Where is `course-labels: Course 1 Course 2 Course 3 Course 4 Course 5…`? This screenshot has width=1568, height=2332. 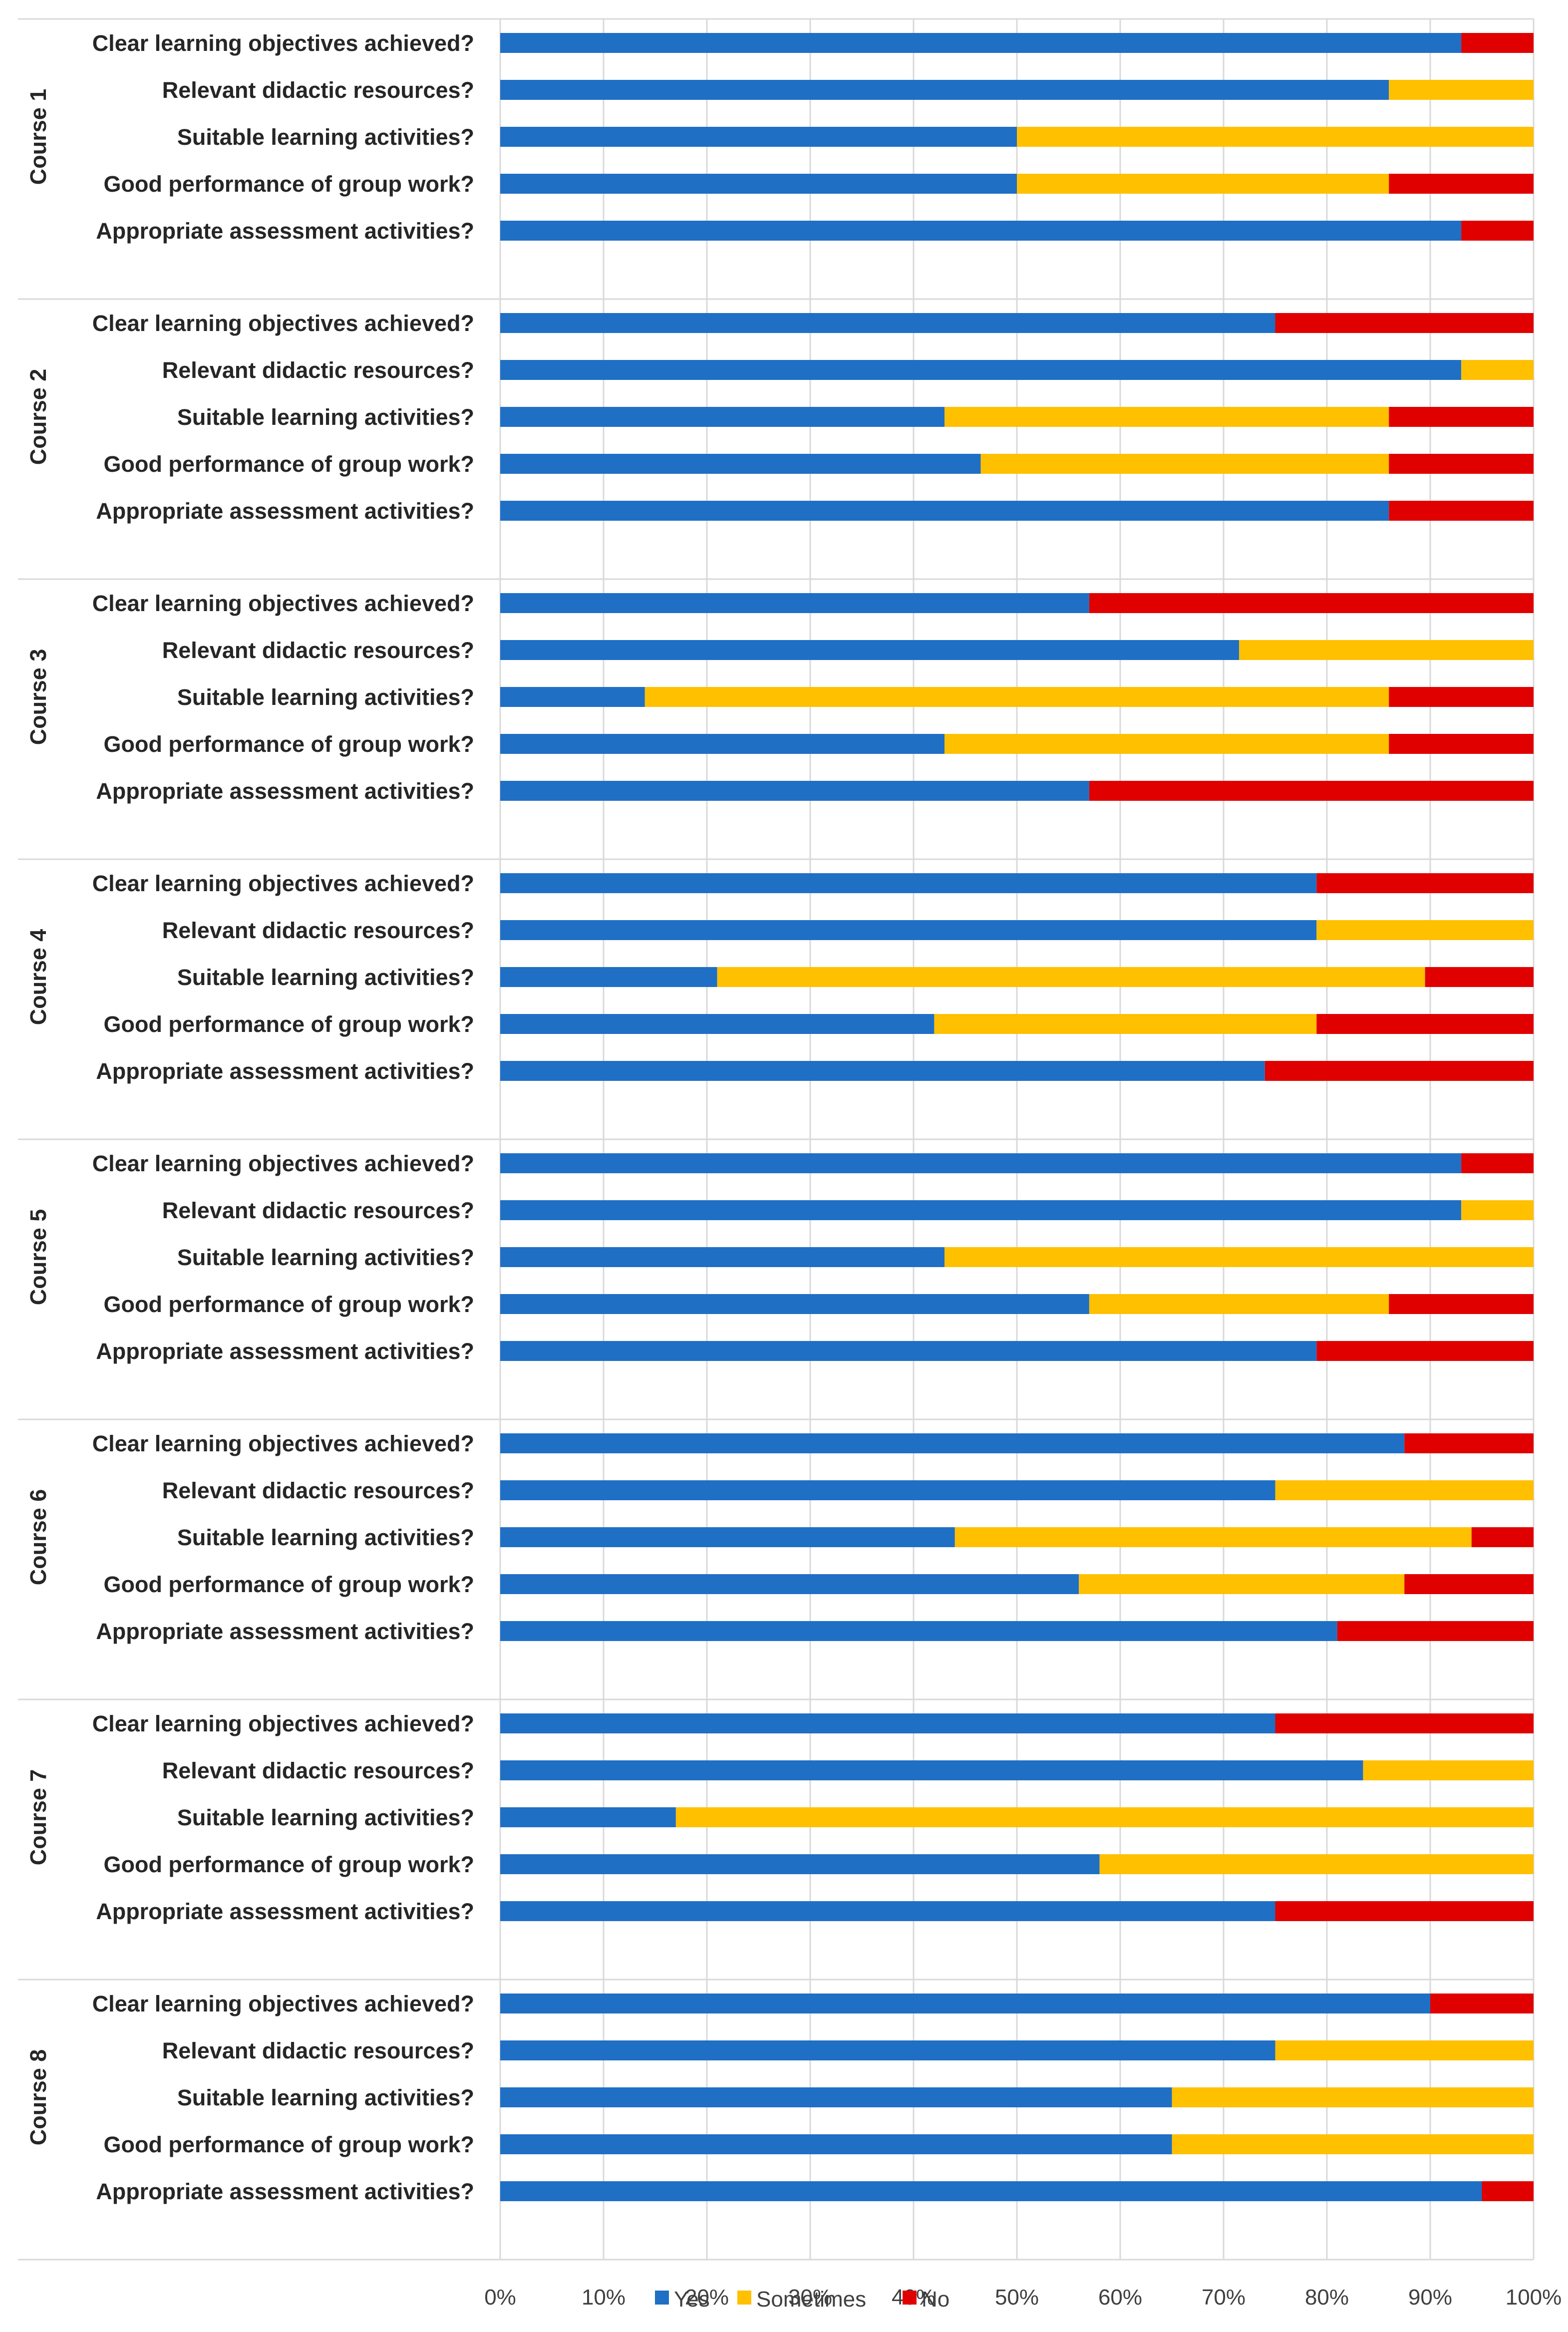
course-labels: Course 1 Course 2 Course 3 Course 4 Course 5… is located at coordinates (38, 1117).